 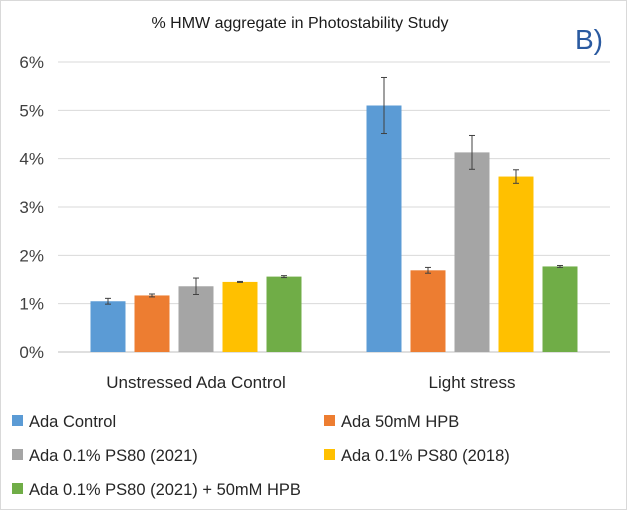 What do you see at coordinates (299, 23) in the screenshot?
I see `chart-title: % HMW aggregate in Photostability Study` at bounding box center [299, 23].